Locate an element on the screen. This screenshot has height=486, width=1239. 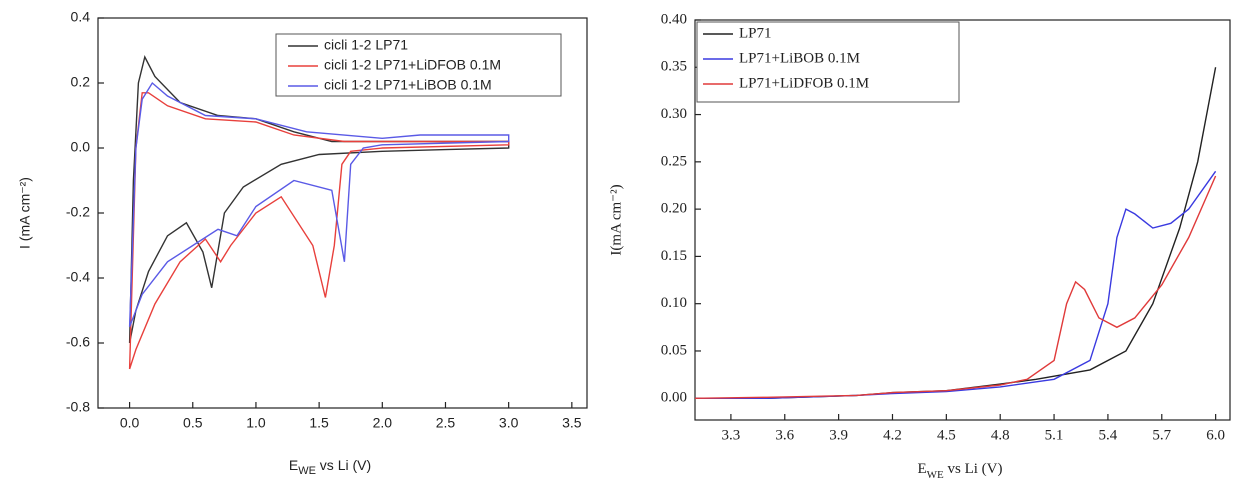
x-tick-label: 1.0 is located at coordinates (256, 423).